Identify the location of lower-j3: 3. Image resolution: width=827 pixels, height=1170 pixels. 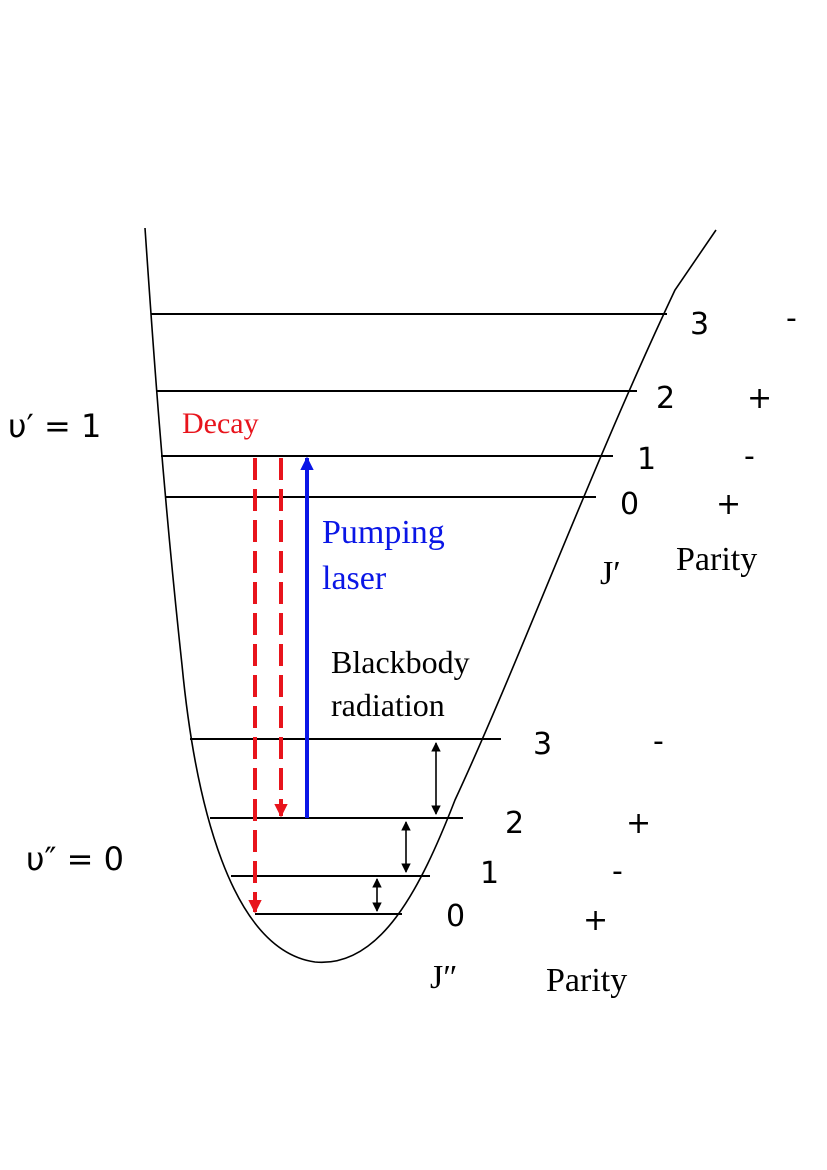
(542, 744).